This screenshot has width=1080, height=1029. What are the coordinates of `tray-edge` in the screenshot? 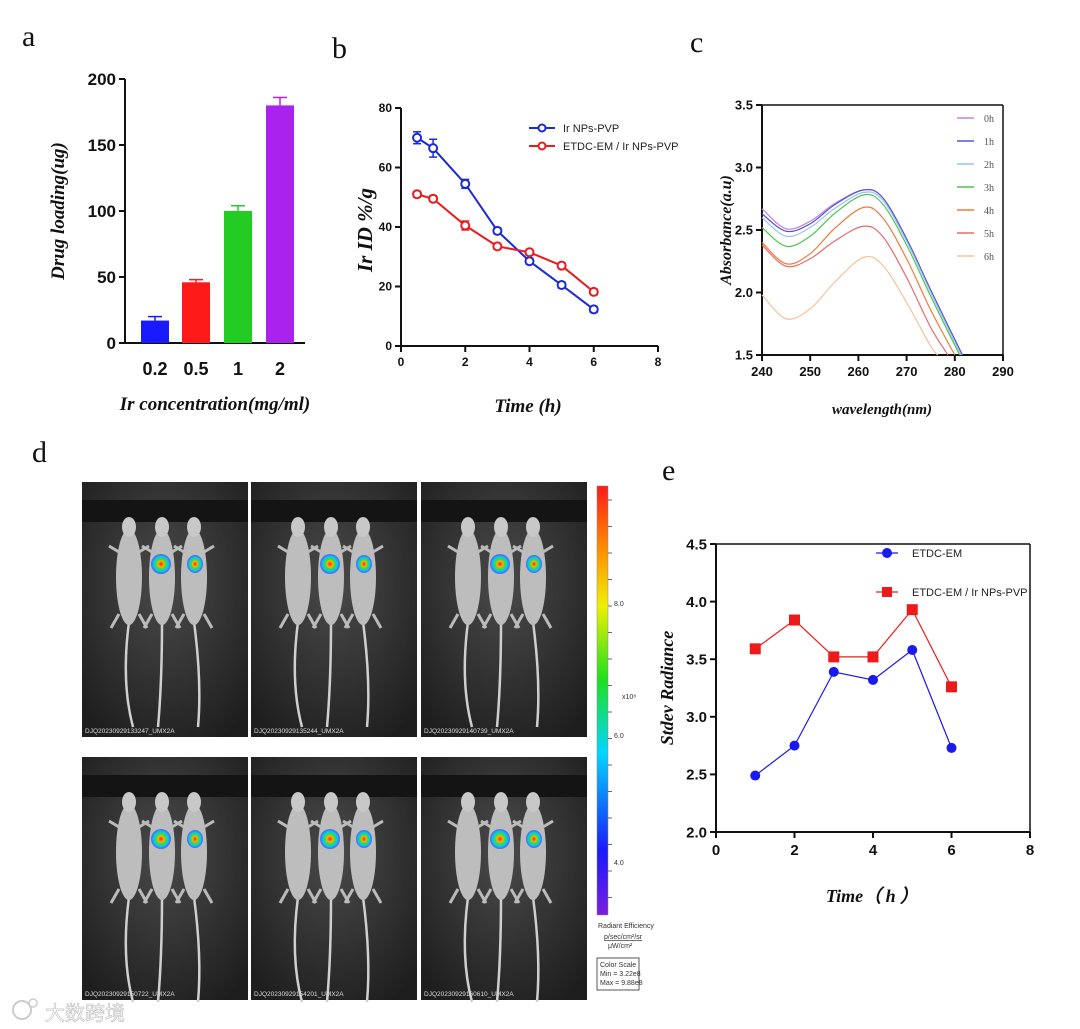 It's located at (334, 786).